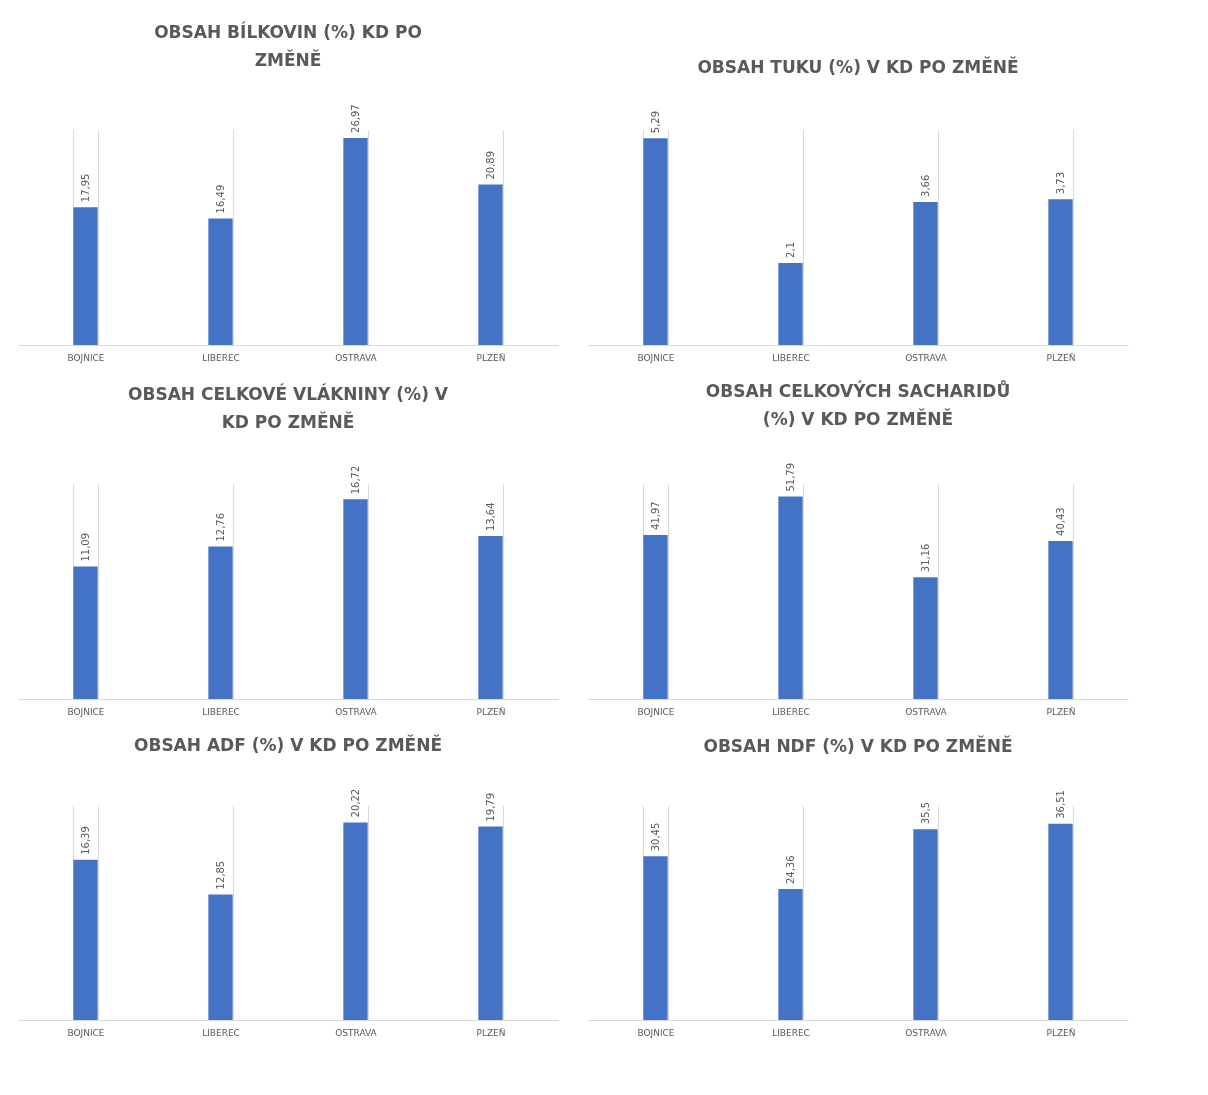 This screenshot has height=1095, width=1208. I want to click on data-label: 16,39, so click(85, 840).